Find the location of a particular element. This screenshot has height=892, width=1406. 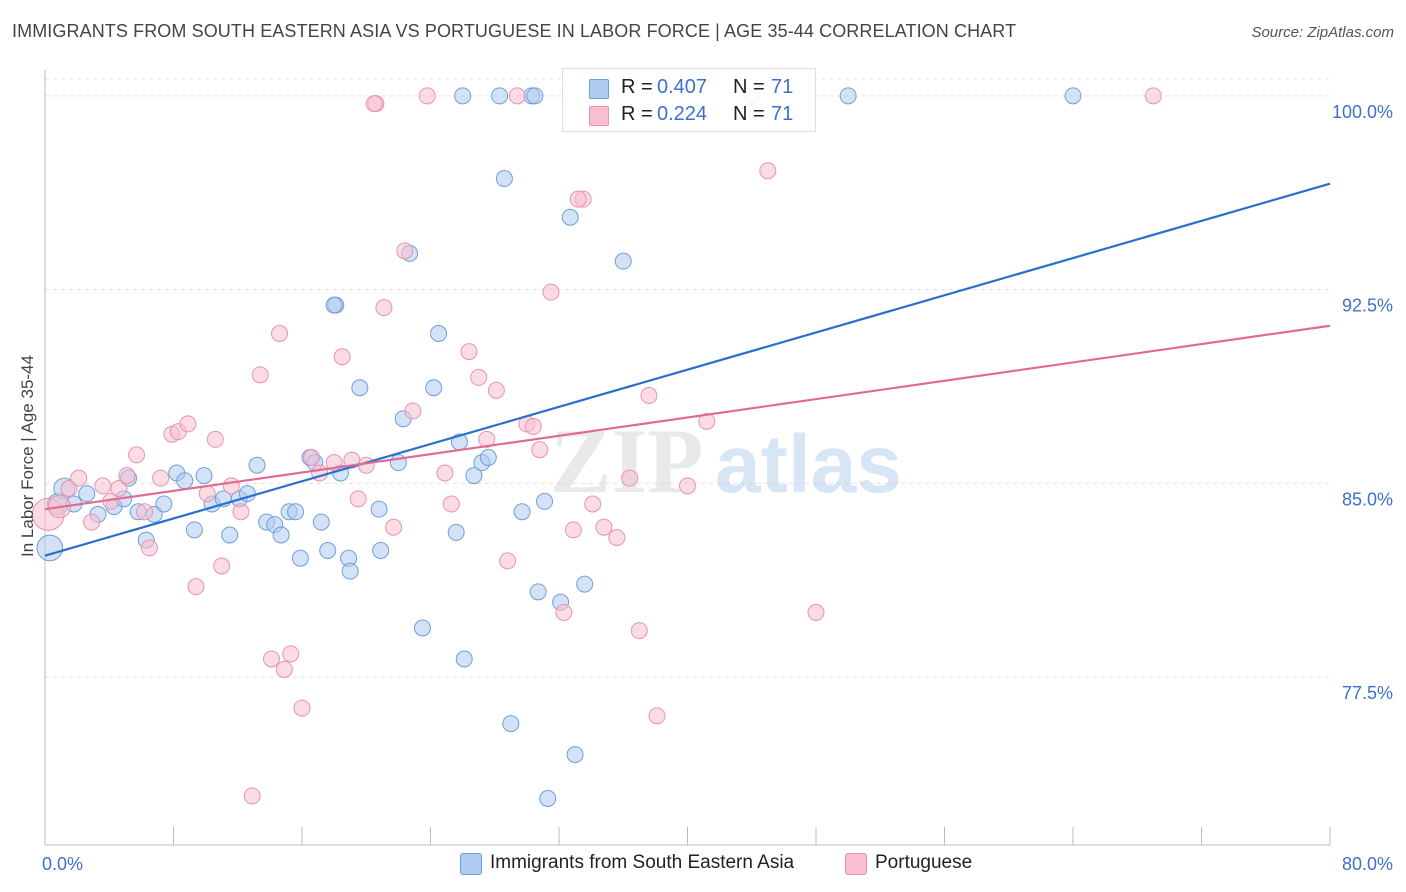

correlation-legend: R = 0.407 N = 71 R = 0.224 N = 71 is located at coordinates (689, 100).